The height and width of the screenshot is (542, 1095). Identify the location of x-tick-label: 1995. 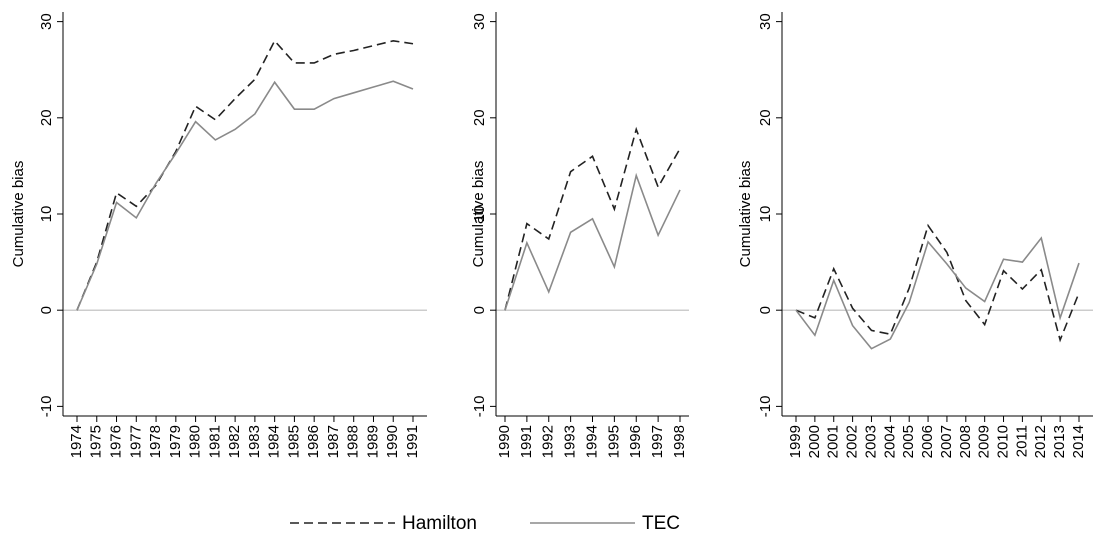
(613, 441).